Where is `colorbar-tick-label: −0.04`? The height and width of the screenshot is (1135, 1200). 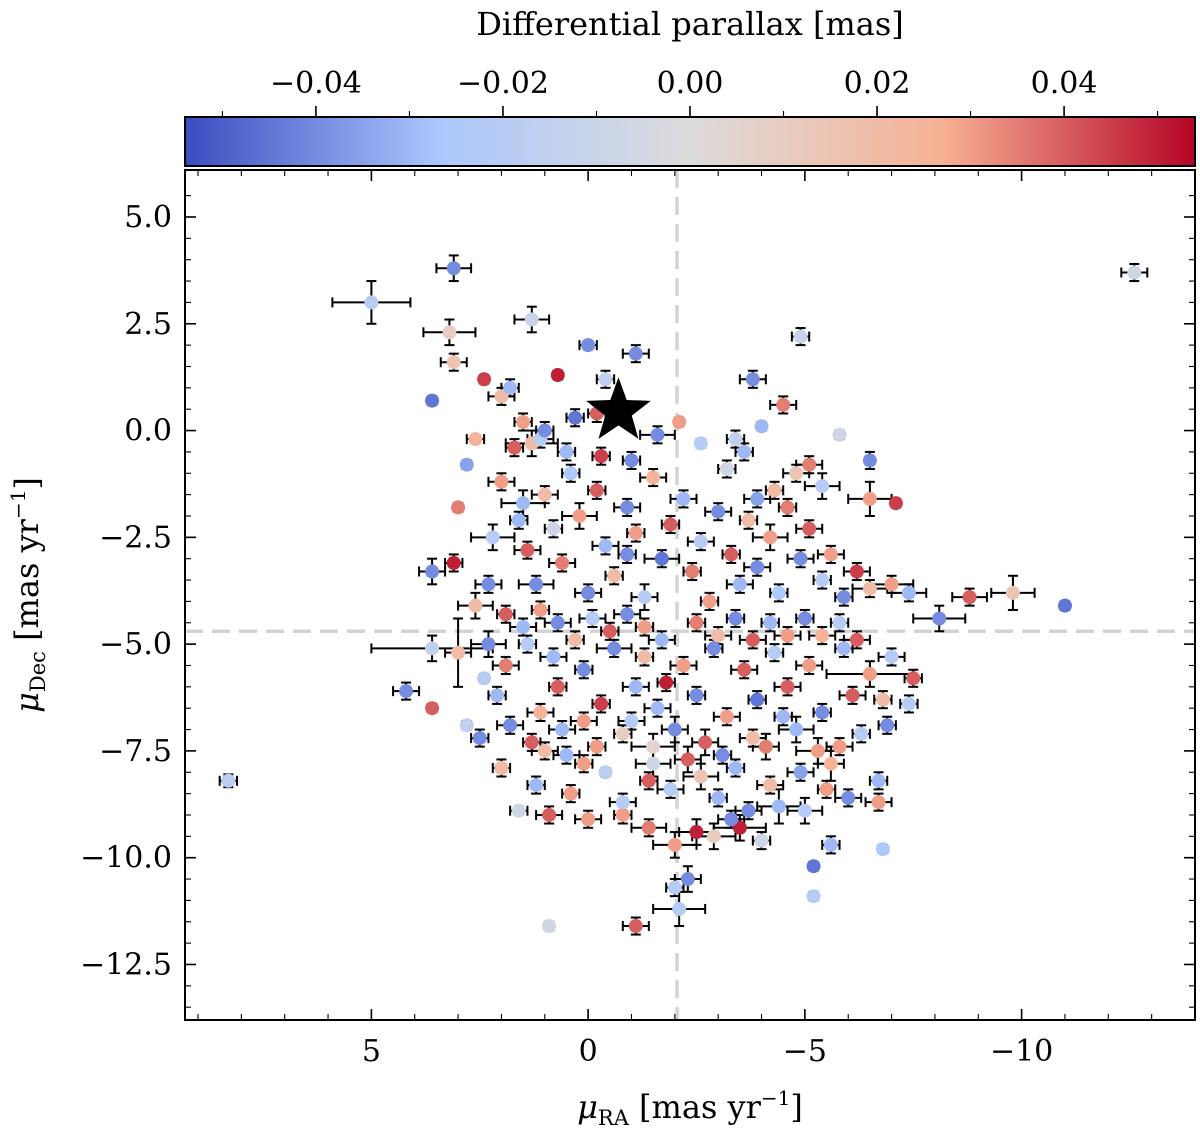 colorbar-tick-label: −0.04 is located at coordinates (316, 83).